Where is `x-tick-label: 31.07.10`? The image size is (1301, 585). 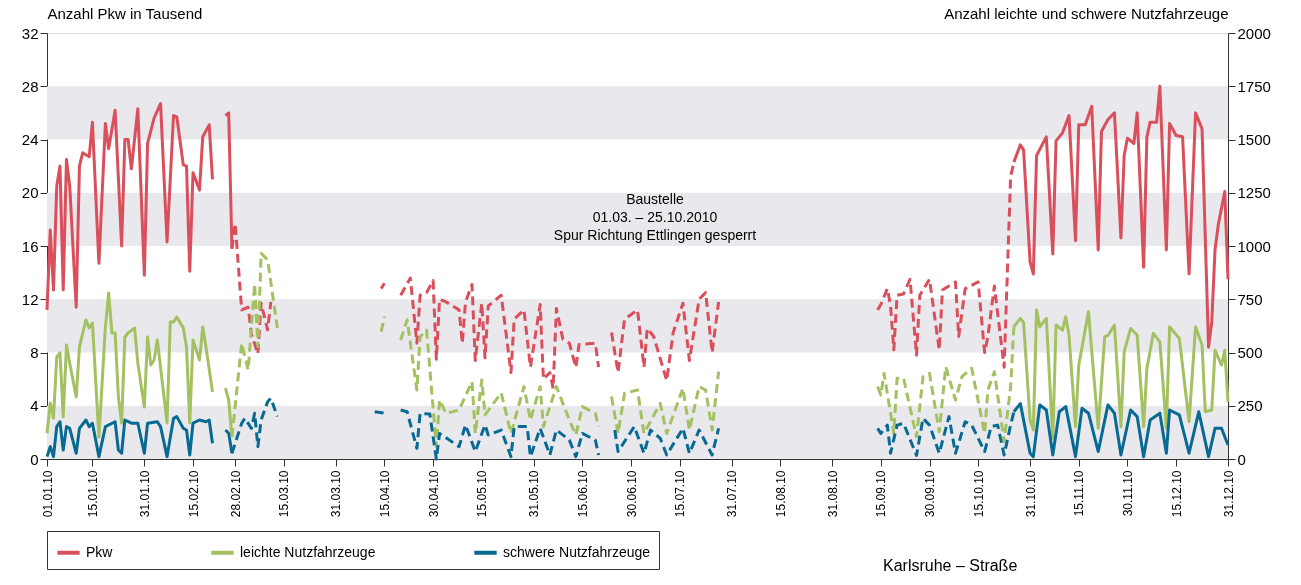 x-tick-label: 31.07.10 is located at coordinates (732, 494).